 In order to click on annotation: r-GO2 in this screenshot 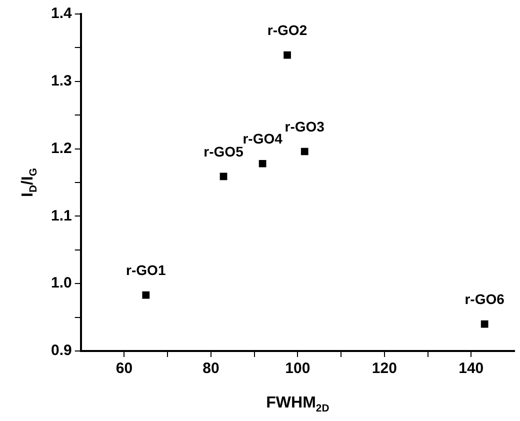, I will do `click(287, 30)`.